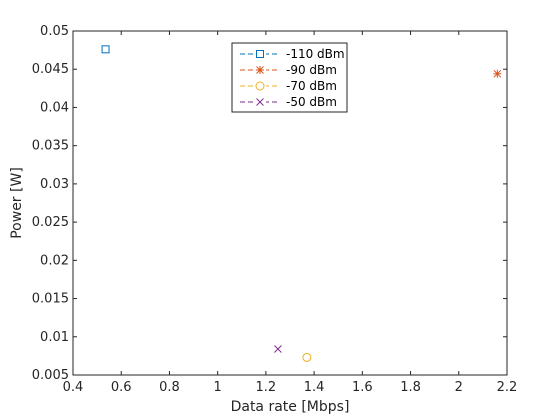 The width and height of the screenshot is (560, 420). Describe the element at coordinates (54, 107) in the screenshot. I see `y-tick-label: 0.04` at that location.